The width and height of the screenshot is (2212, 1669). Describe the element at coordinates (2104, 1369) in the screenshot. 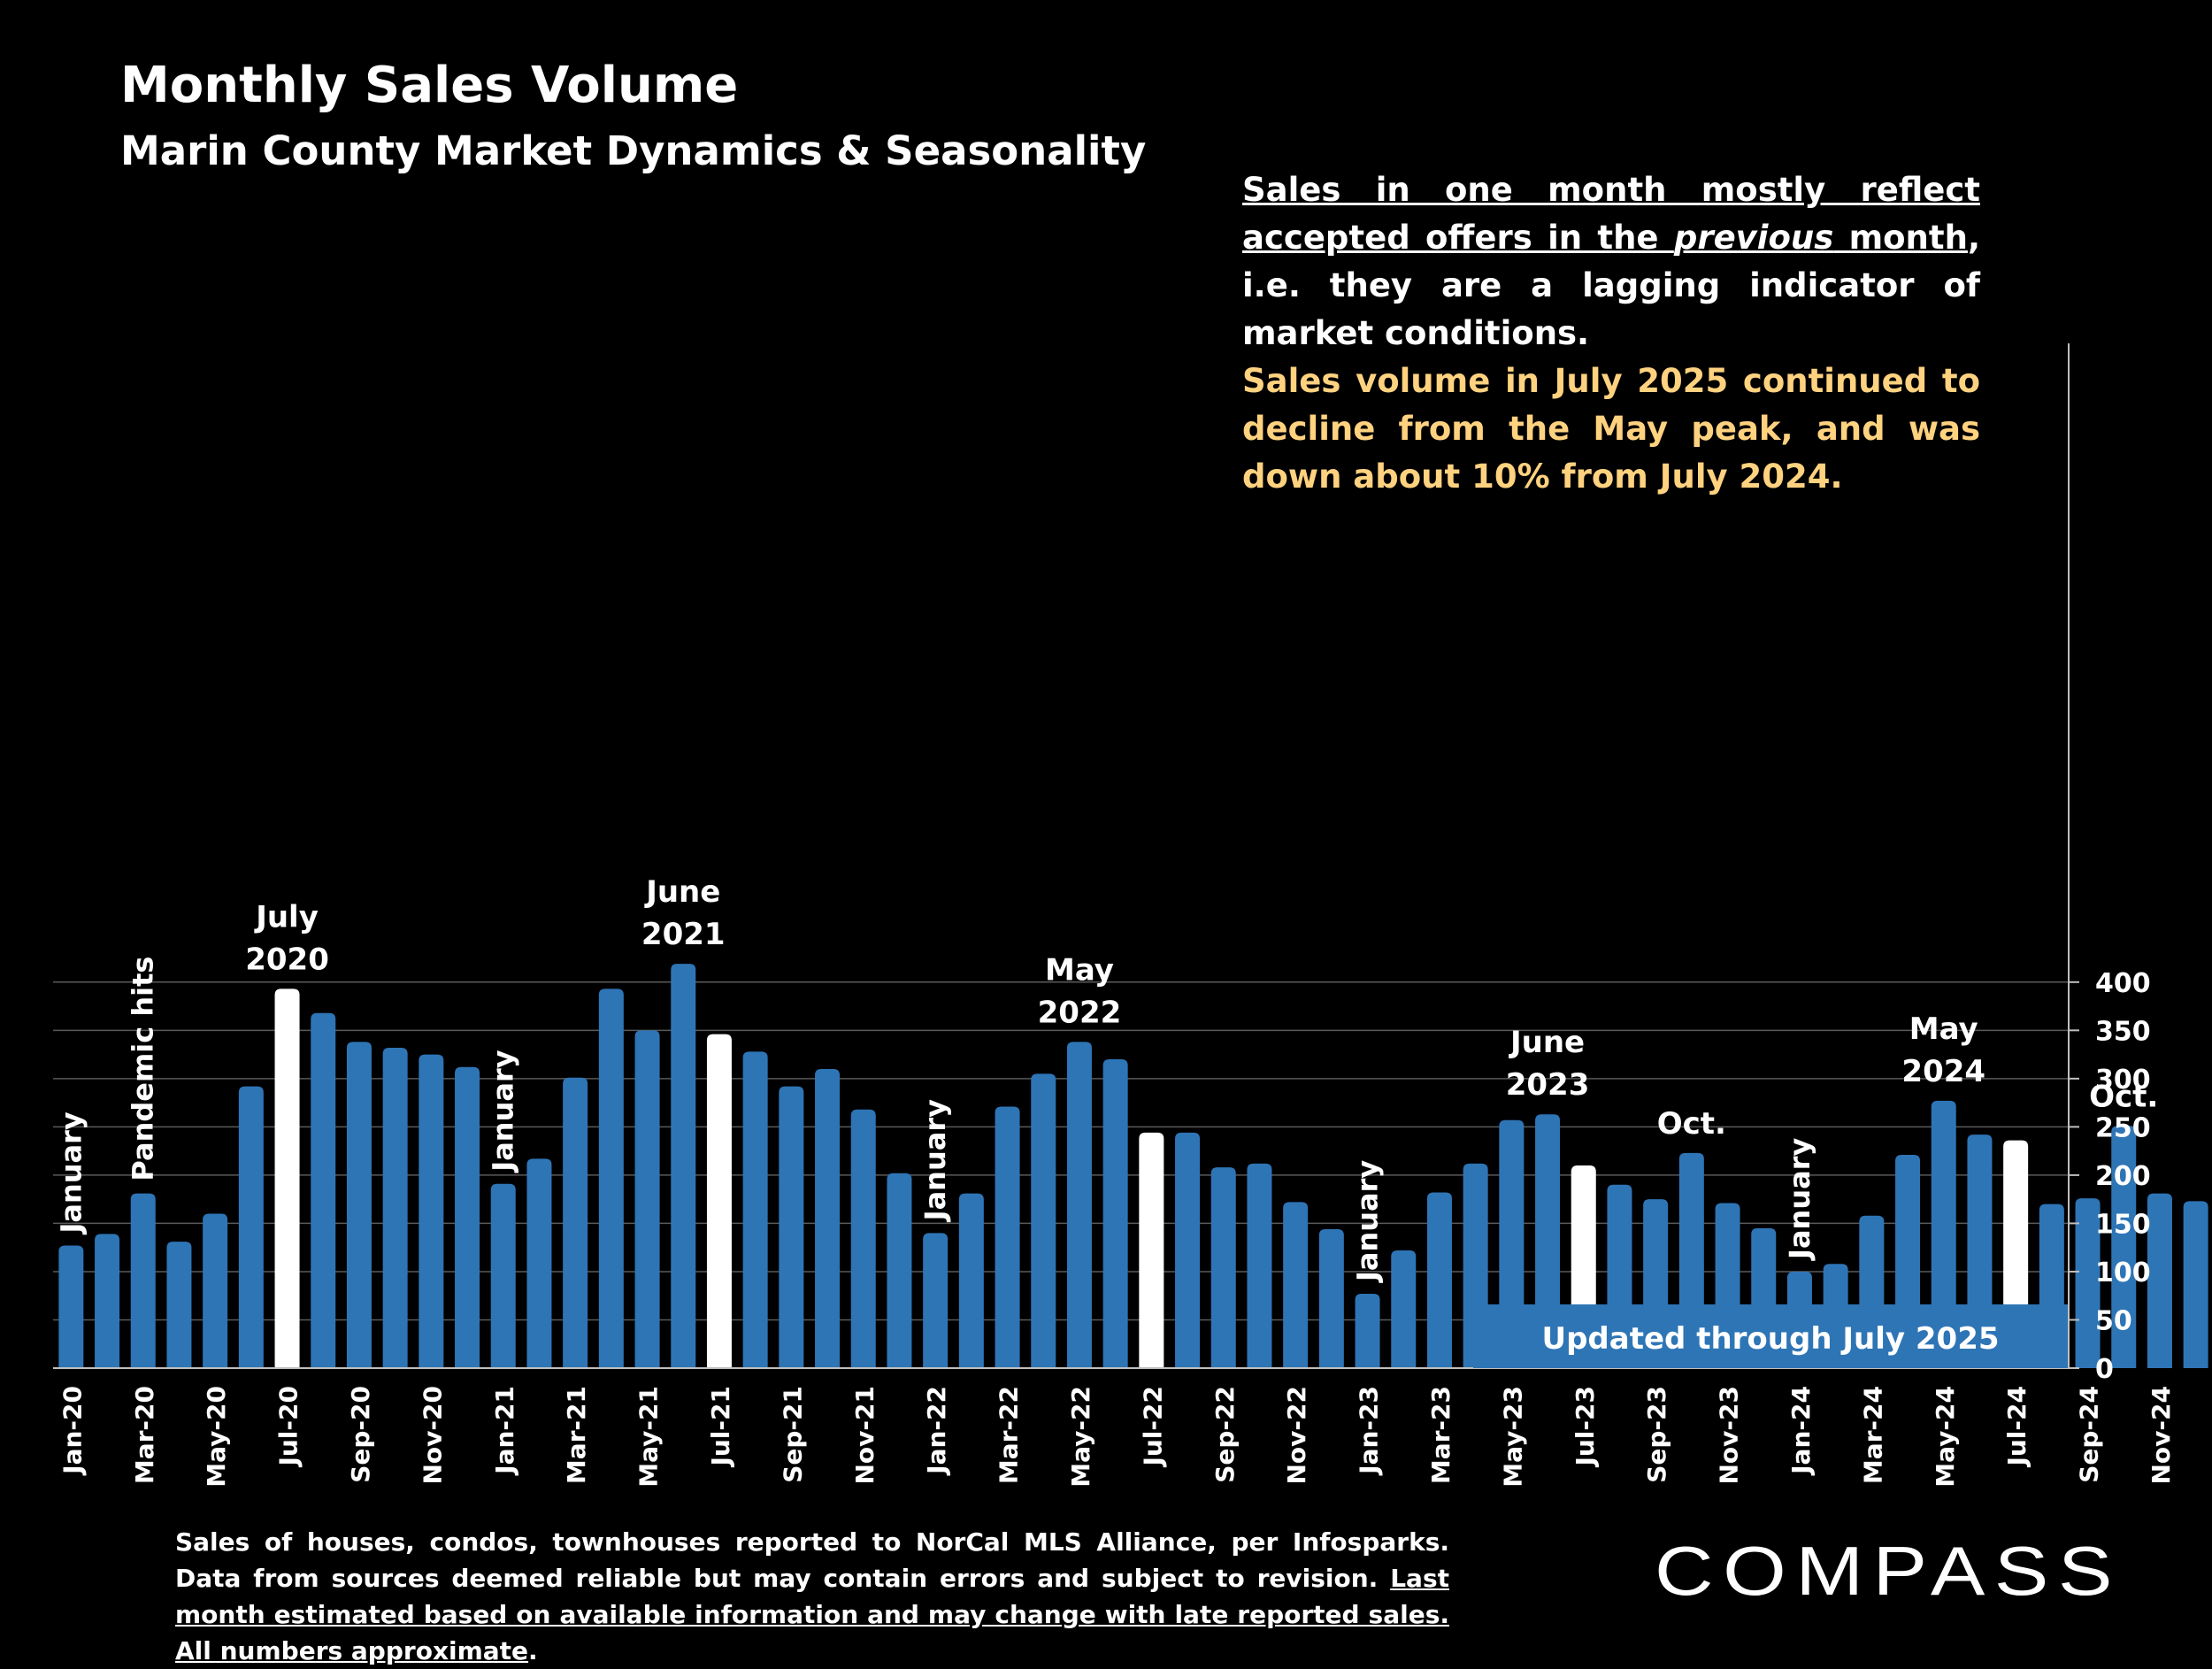

I see `y-tick-label: 0` at that location.